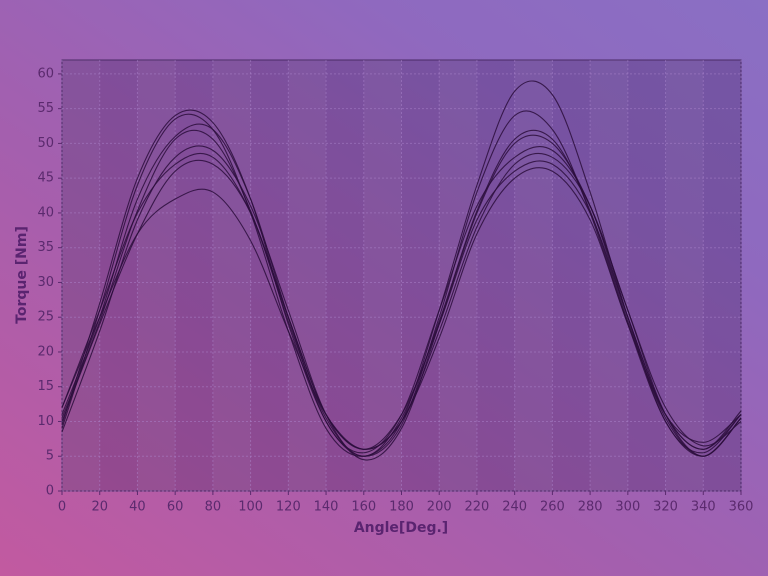  What do you see at coordinates (213, 507) in the screenshot?
I see `x-tick-label: 80` at bounding box center [213, 507].